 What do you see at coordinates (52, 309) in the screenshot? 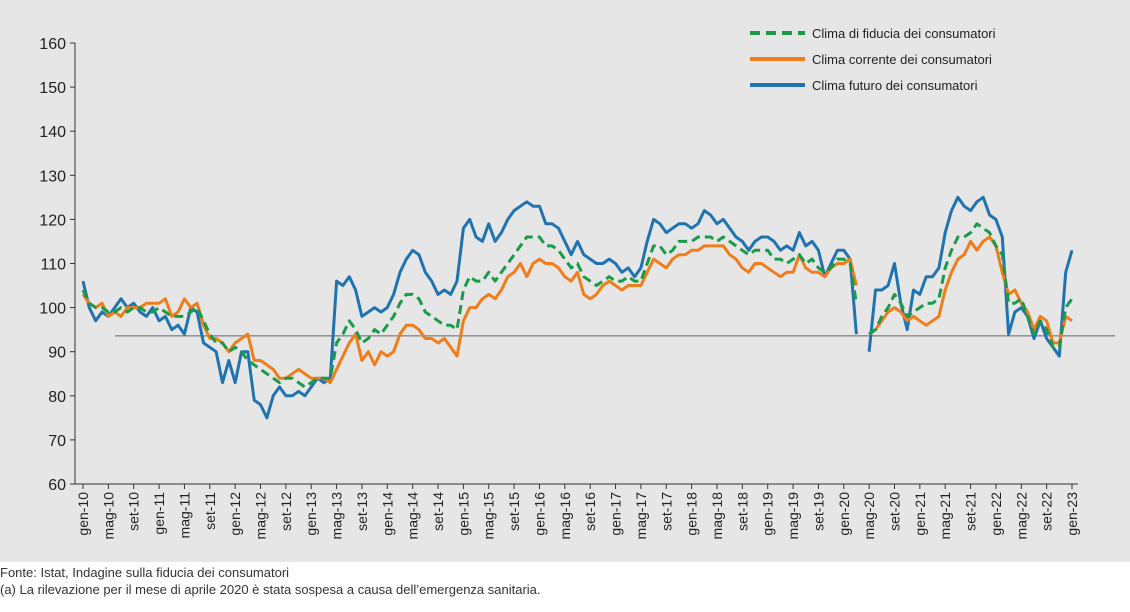
I see `y-tick-label: 100` at bounding box center [52, 309].